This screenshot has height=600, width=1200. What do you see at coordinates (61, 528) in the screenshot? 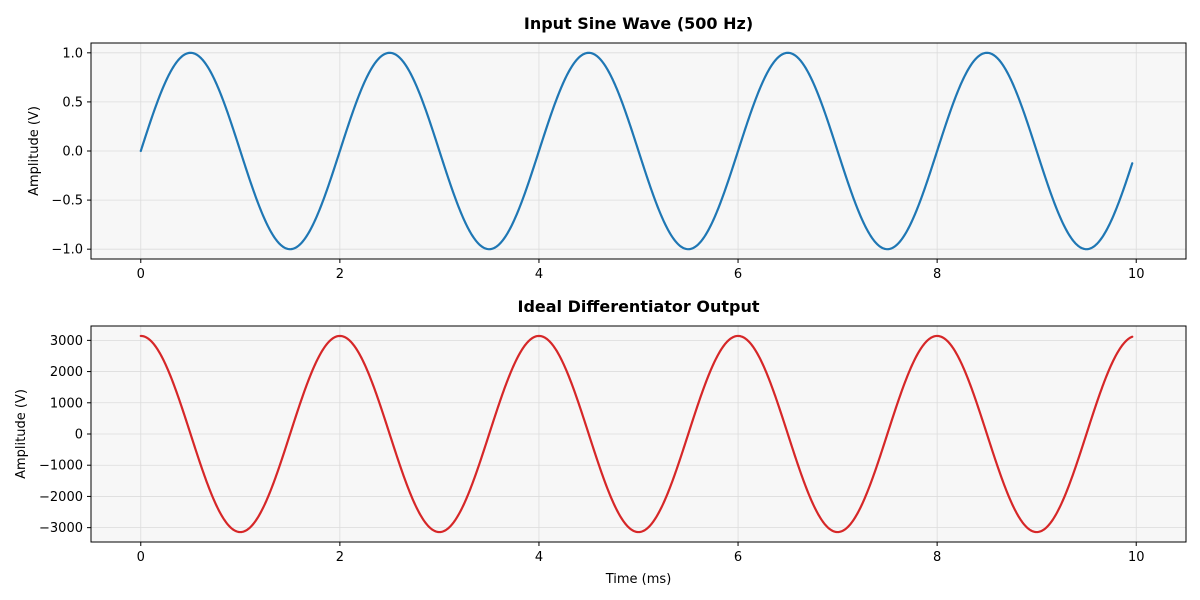
I see `y-tick-label: −3000` at bounding box center [61, 528].